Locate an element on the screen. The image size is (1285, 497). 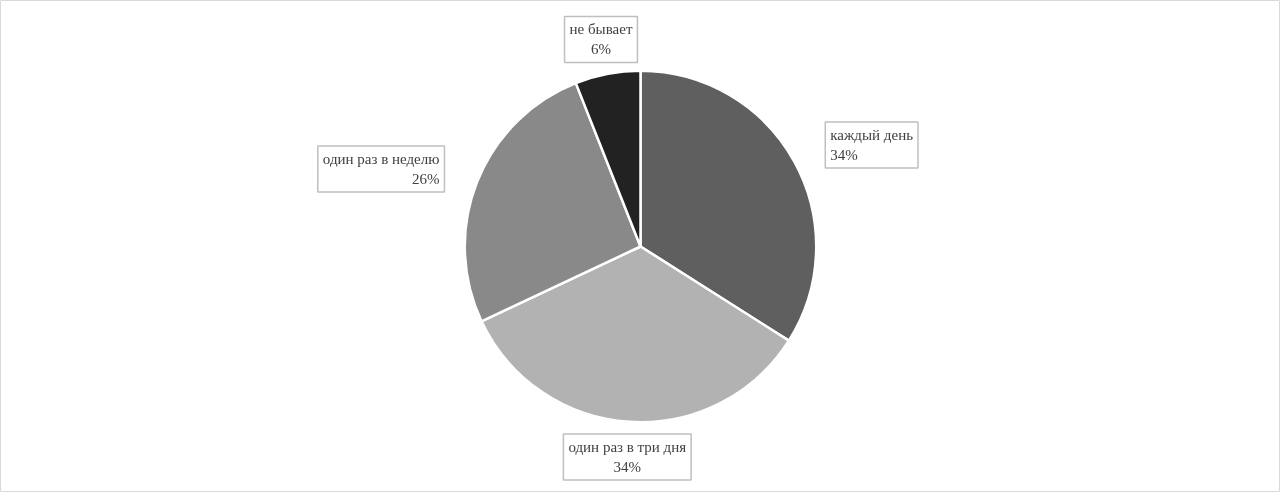
slice-label: каждый день is located at coordinates (872, 134).